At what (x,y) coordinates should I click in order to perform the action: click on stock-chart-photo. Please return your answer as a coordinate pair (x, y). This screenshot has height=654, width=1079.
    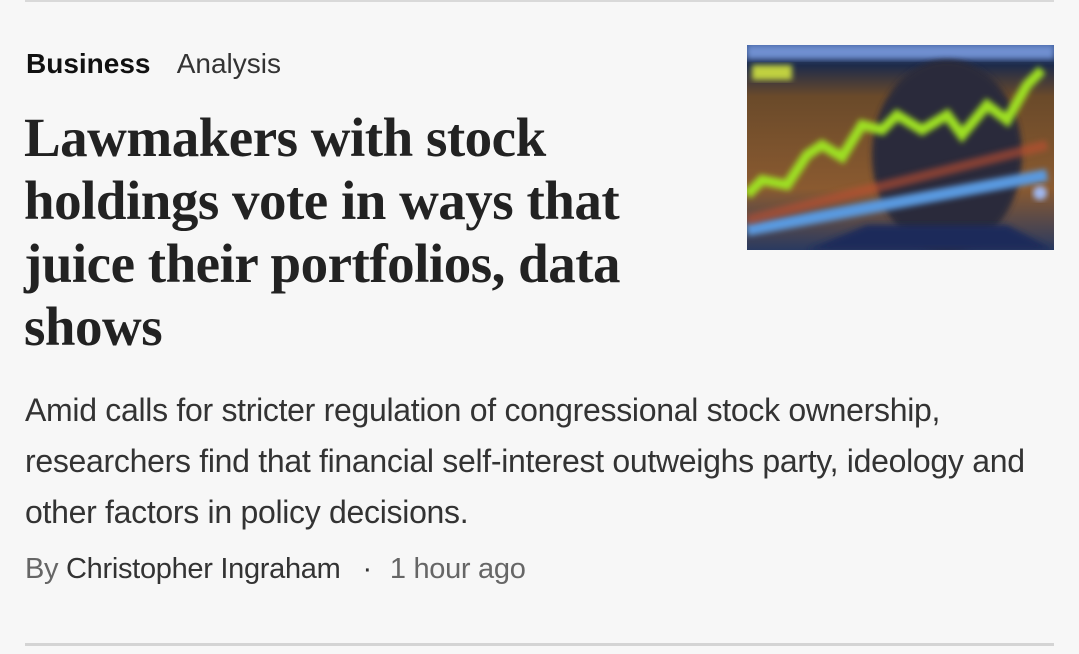
    Looking at the image, I should click on (900, 147).